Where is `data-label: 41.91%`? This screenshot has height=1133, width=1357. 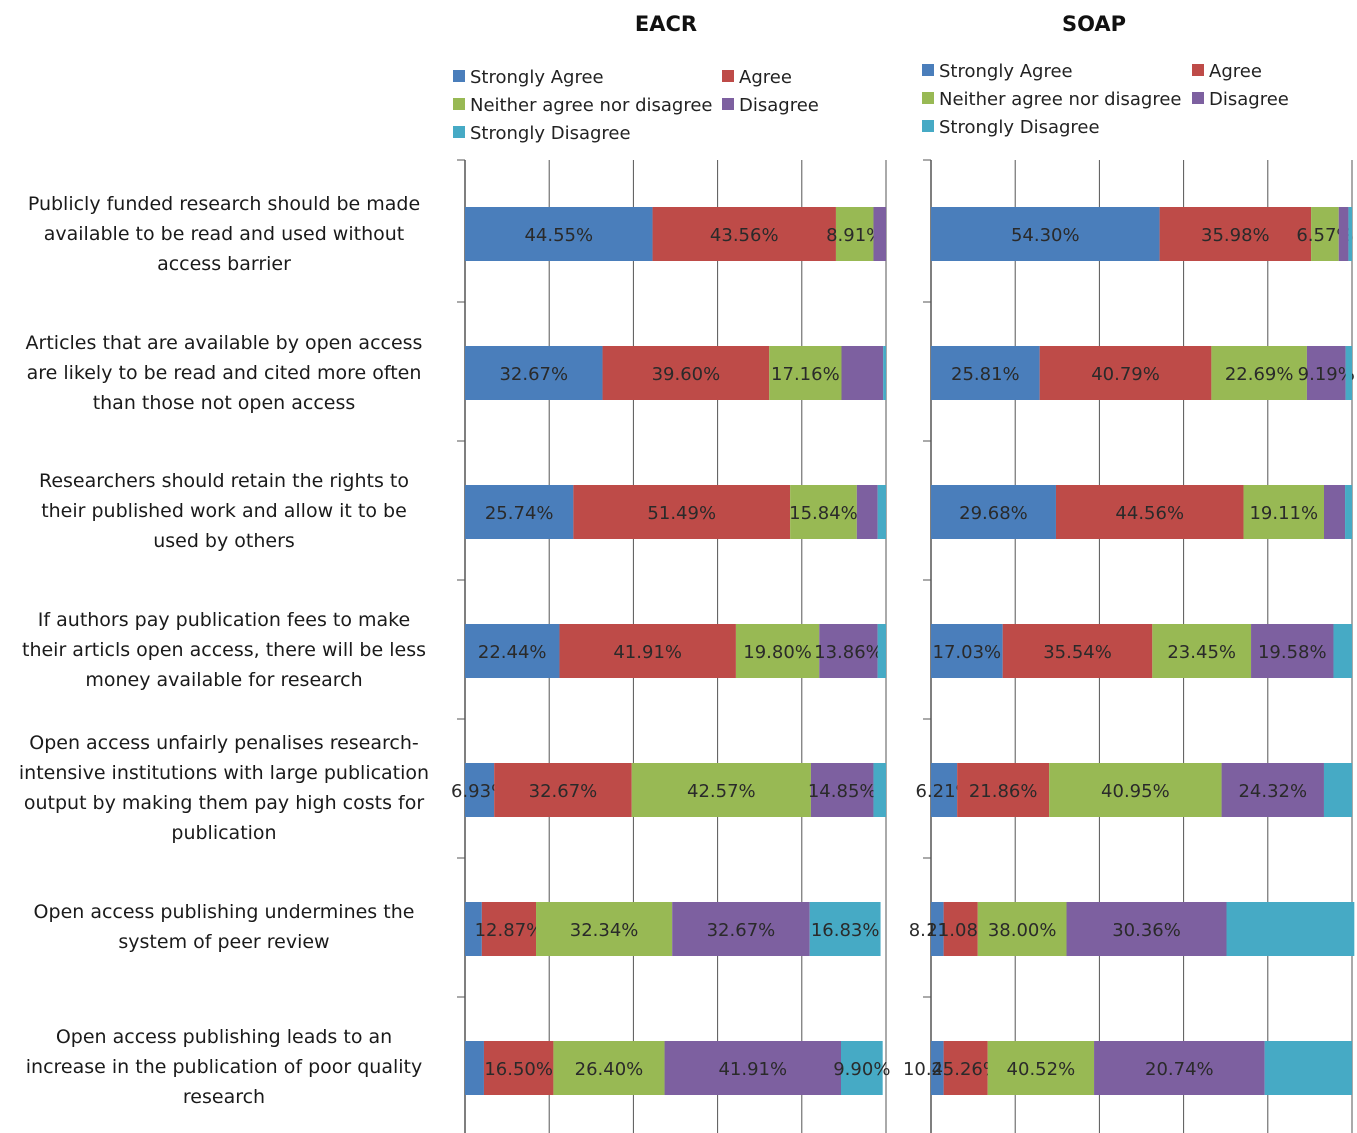 data-label: 41.91% is located at coordinates (647, 652).